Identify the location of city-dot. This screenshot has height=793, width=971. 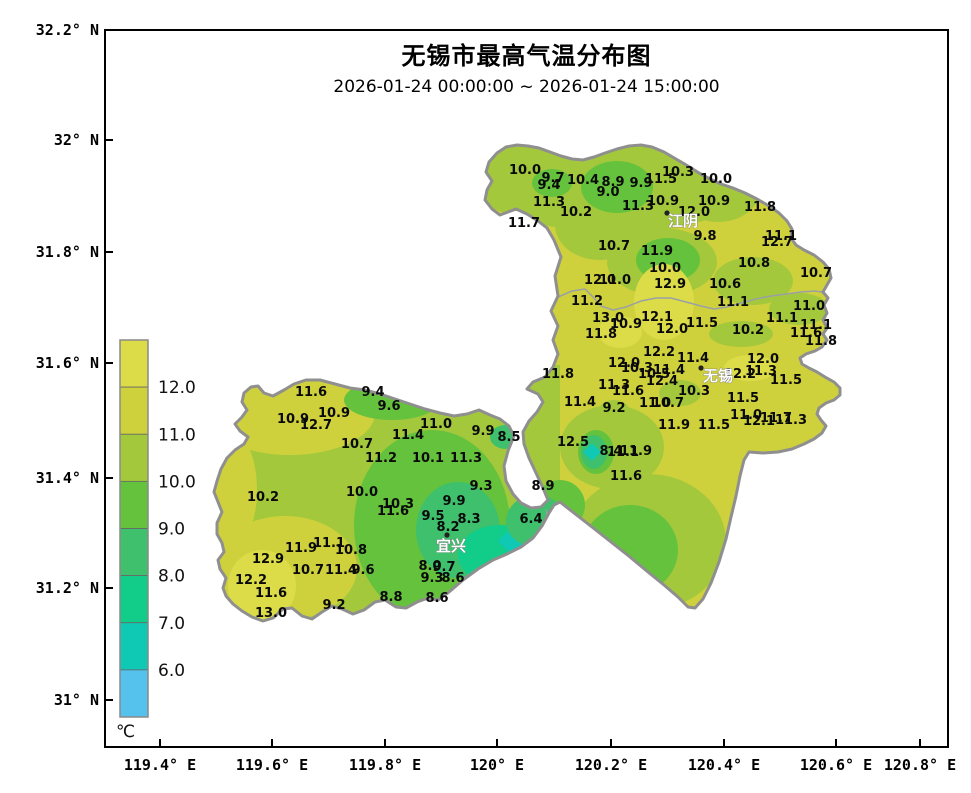
(667, 213).